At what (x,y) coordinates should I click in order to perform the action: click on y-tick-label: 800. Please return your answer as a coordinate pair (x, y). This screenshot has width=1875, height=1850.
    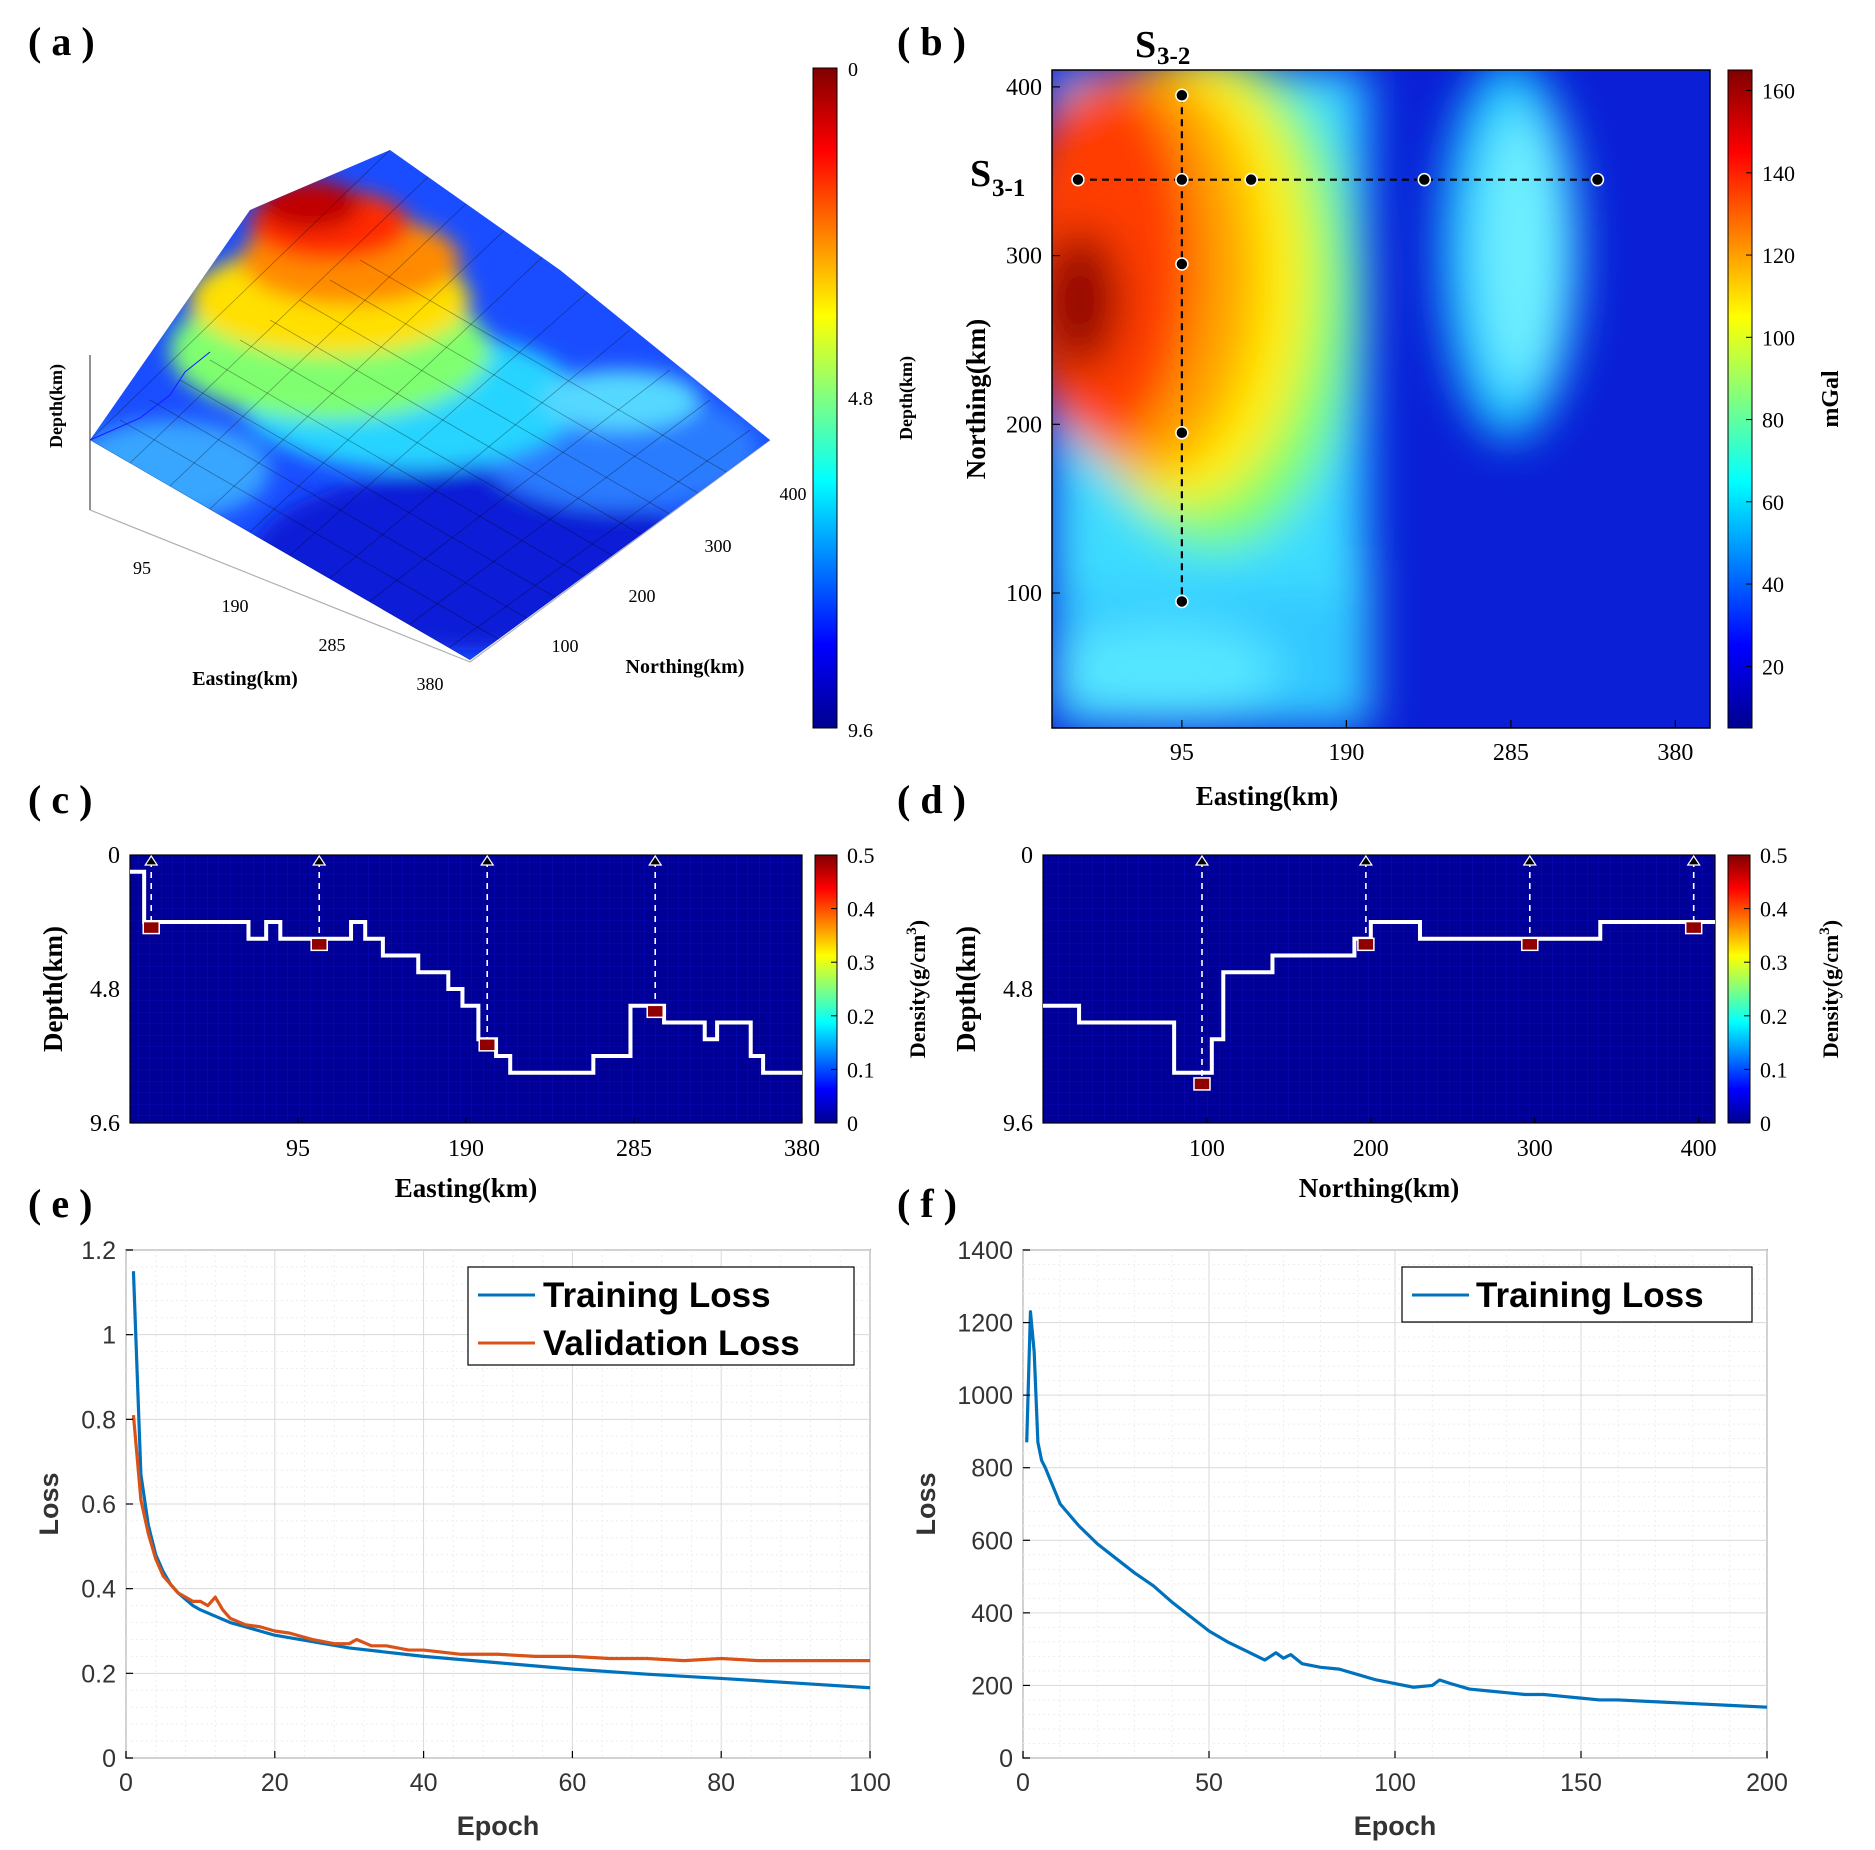
    Looking at the image, I should click on (992, 1469).